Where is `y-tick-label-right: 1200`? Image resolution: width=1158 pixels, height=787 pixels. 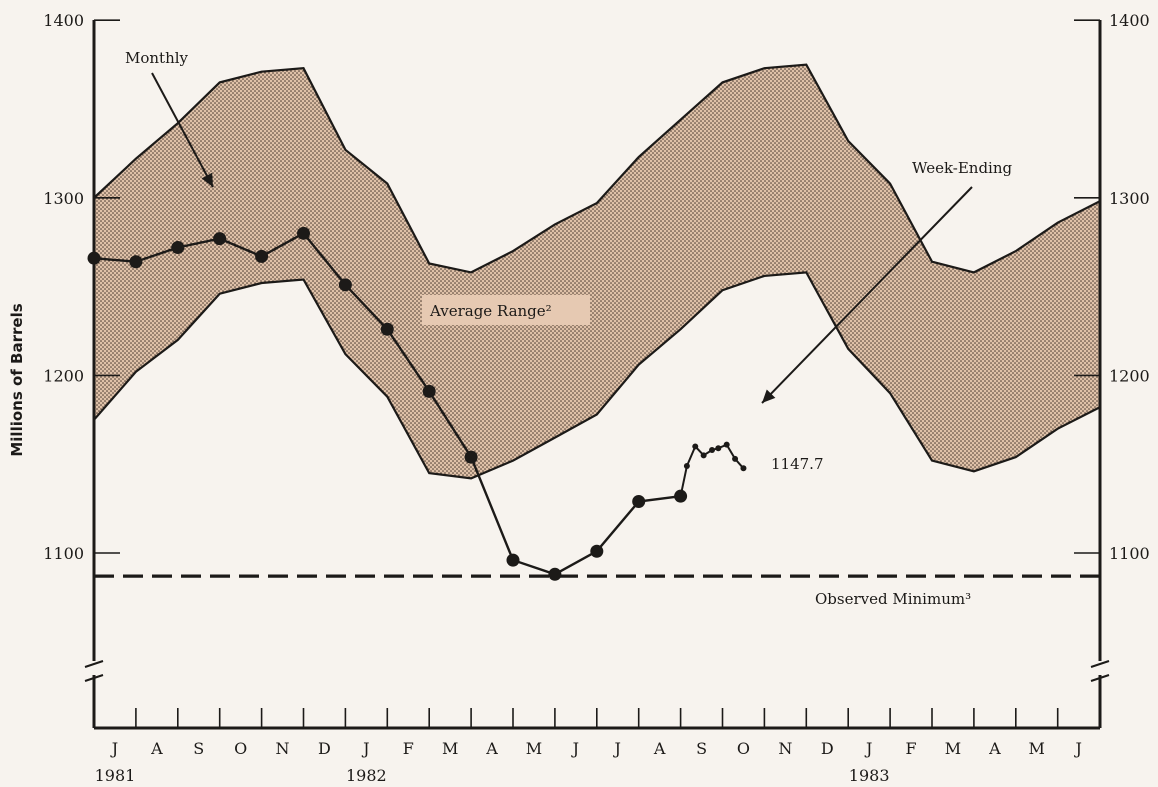 y-tick-label-right: 1200 is located at coordinates (1129, 375).